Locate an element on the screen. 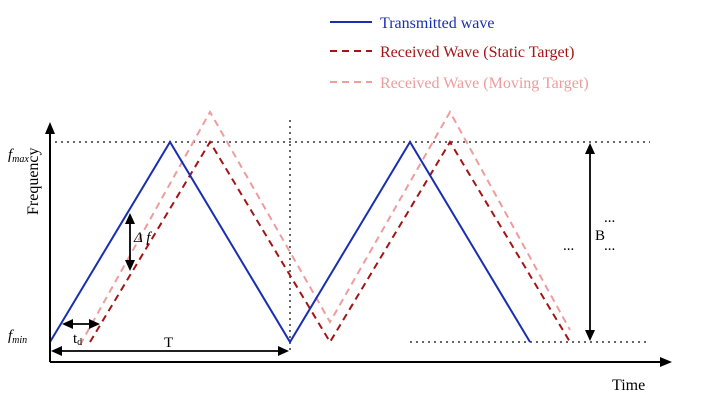 This screenshot has height=404, width=702. fmin-label: fmin is located at coordinates (17, 337).